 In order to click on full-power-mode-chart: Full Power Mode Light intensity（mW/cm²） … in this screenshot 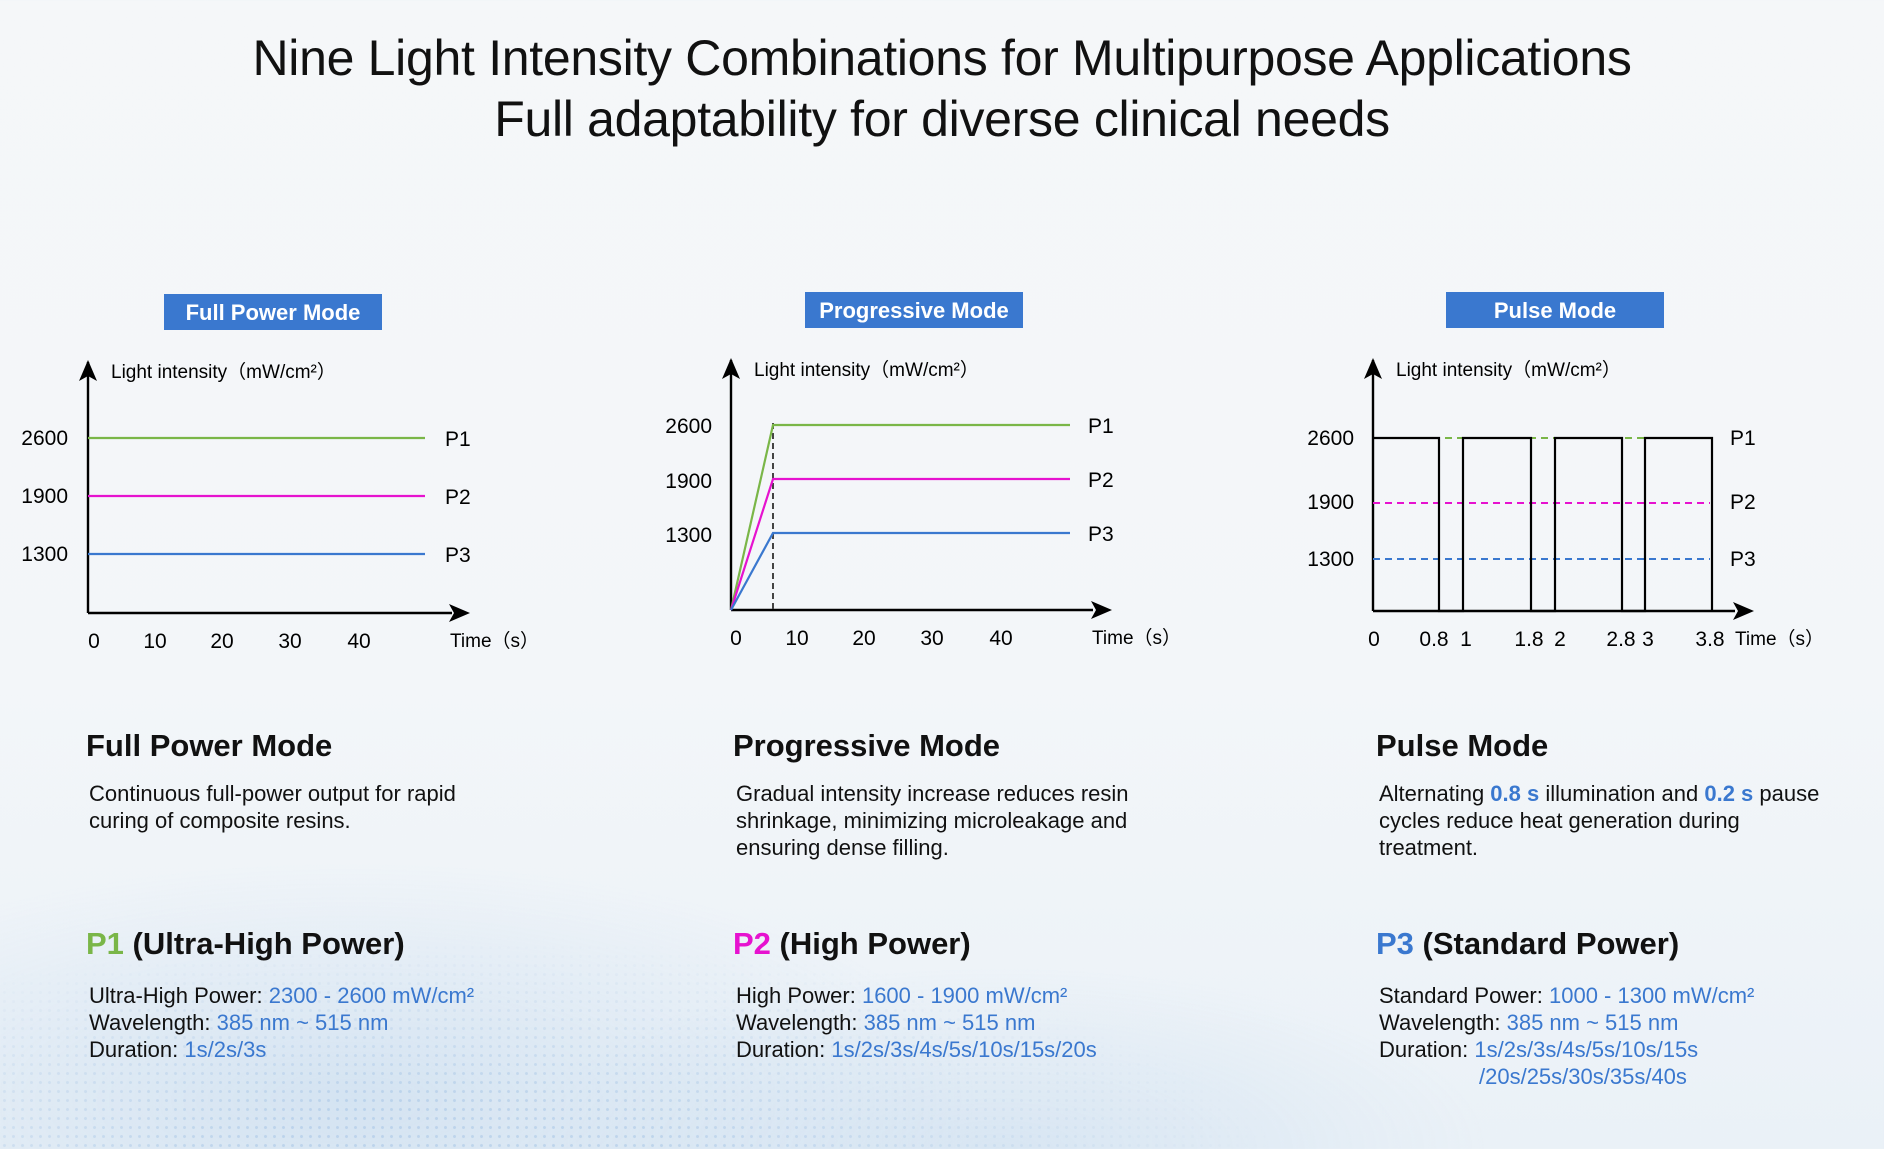, I will do `click(280, 473)`.